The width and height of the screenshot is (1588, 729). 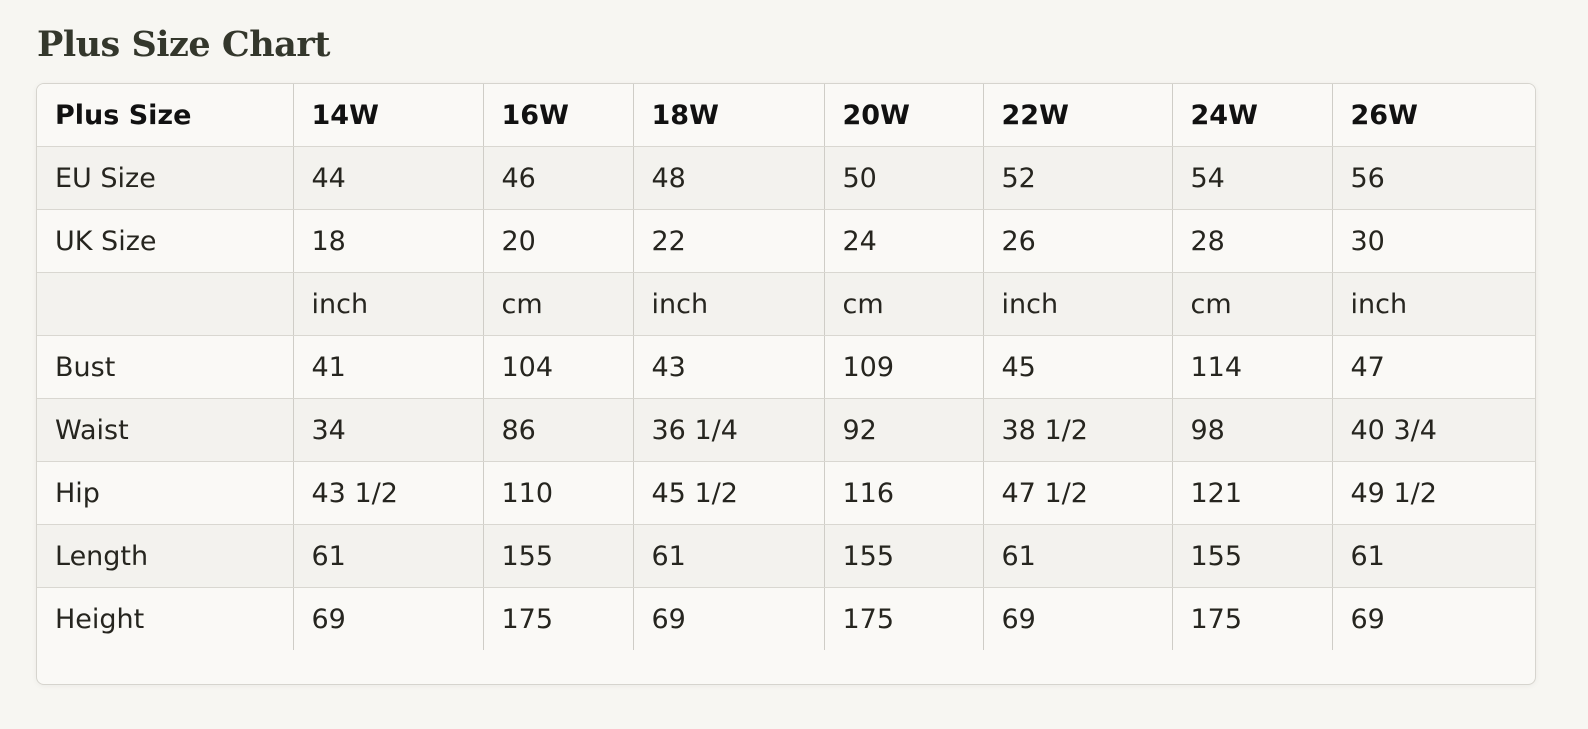 What do you see at coordinates (729, 493) in the screenshot?
I see `table-cell: 45 1/2` at bounding box center [729, 493].